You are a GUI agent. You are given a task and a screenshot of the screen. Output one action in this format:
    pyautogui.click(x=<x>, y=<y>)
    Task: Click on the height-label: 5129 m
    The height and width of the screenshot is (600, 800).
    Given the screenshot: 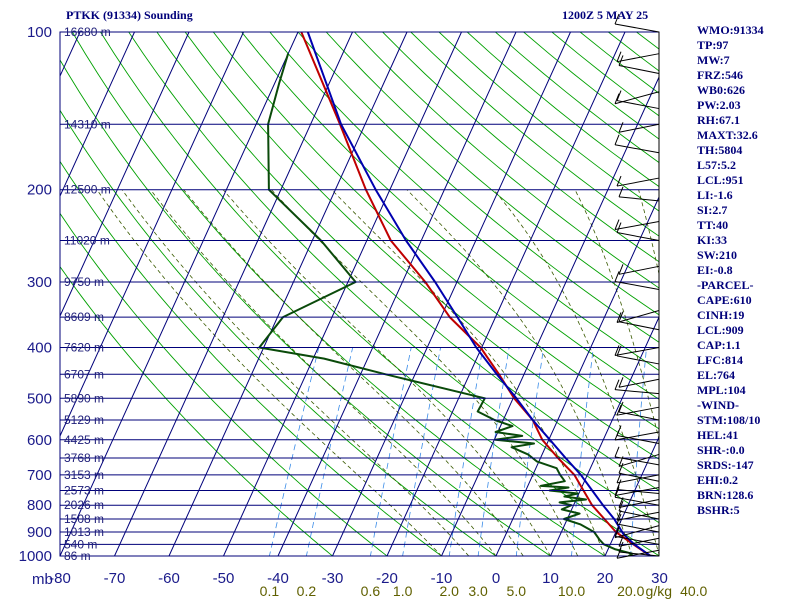 What is the action you would take?
    pyautogui.click(x=84, y=420)
    